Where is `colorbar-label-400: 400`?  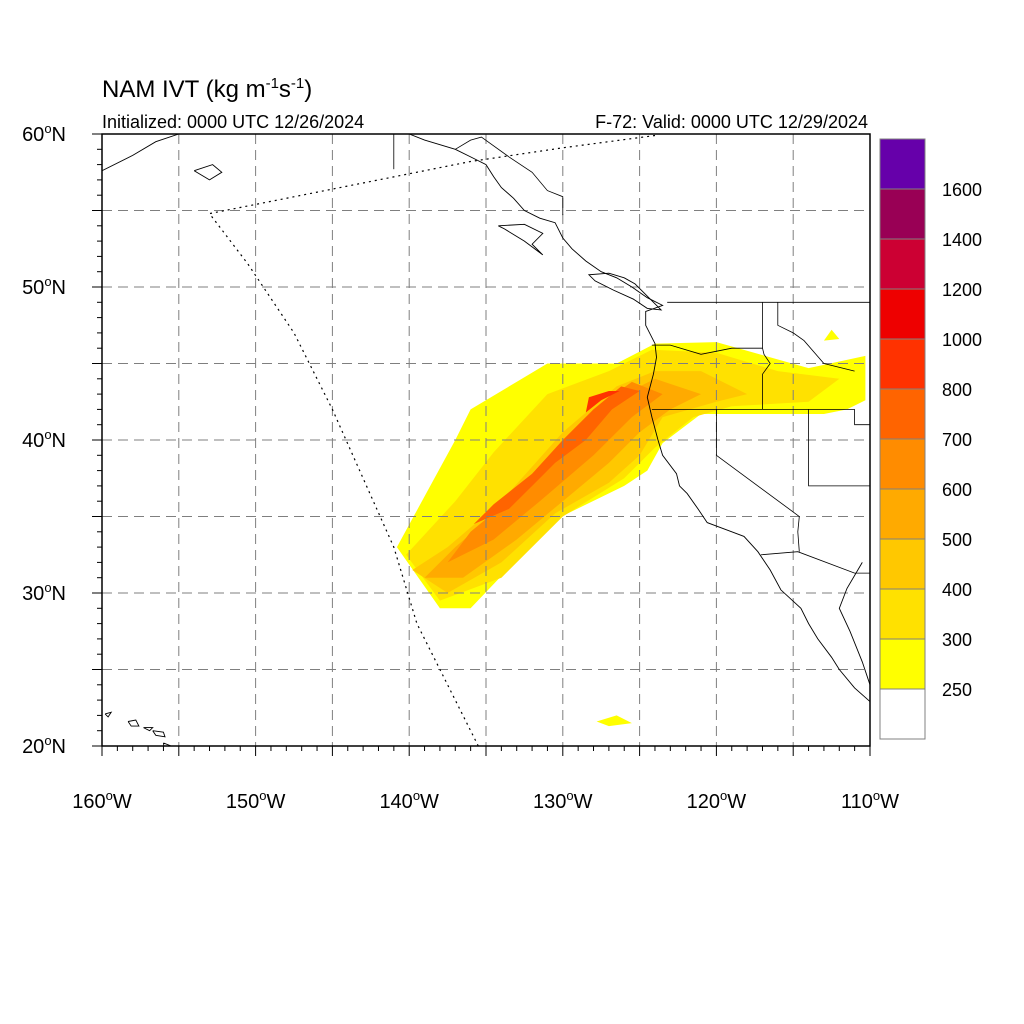
colorbar-label-400: 400 is located at coordinates (957, 590).